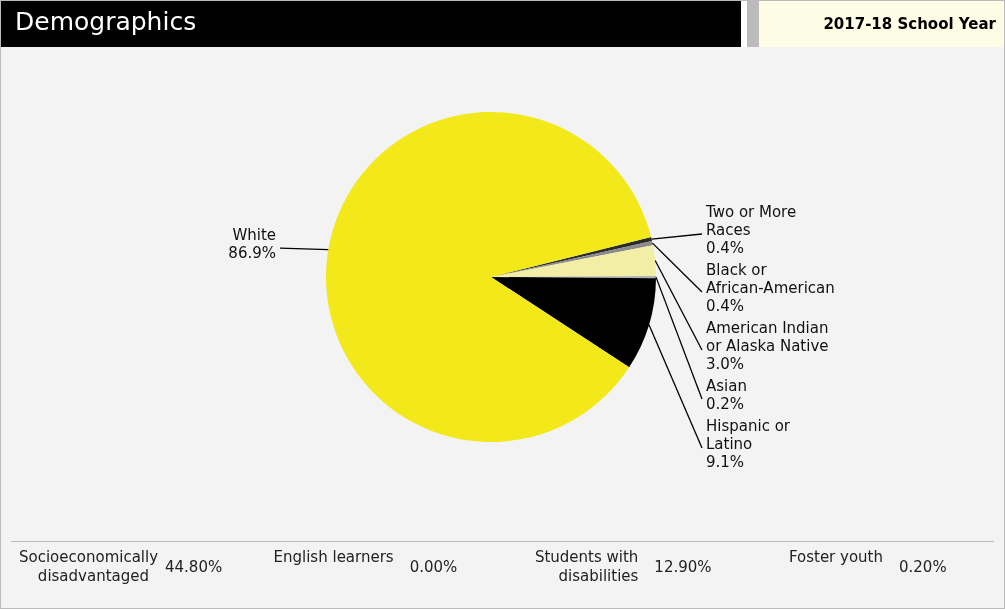 The width and height of the screenshot is (1005, 609). What do you see at coordinates (770, 279) in the screenshot?
I see `slice-label: Black or African-American` at bounding box center [770, 279].